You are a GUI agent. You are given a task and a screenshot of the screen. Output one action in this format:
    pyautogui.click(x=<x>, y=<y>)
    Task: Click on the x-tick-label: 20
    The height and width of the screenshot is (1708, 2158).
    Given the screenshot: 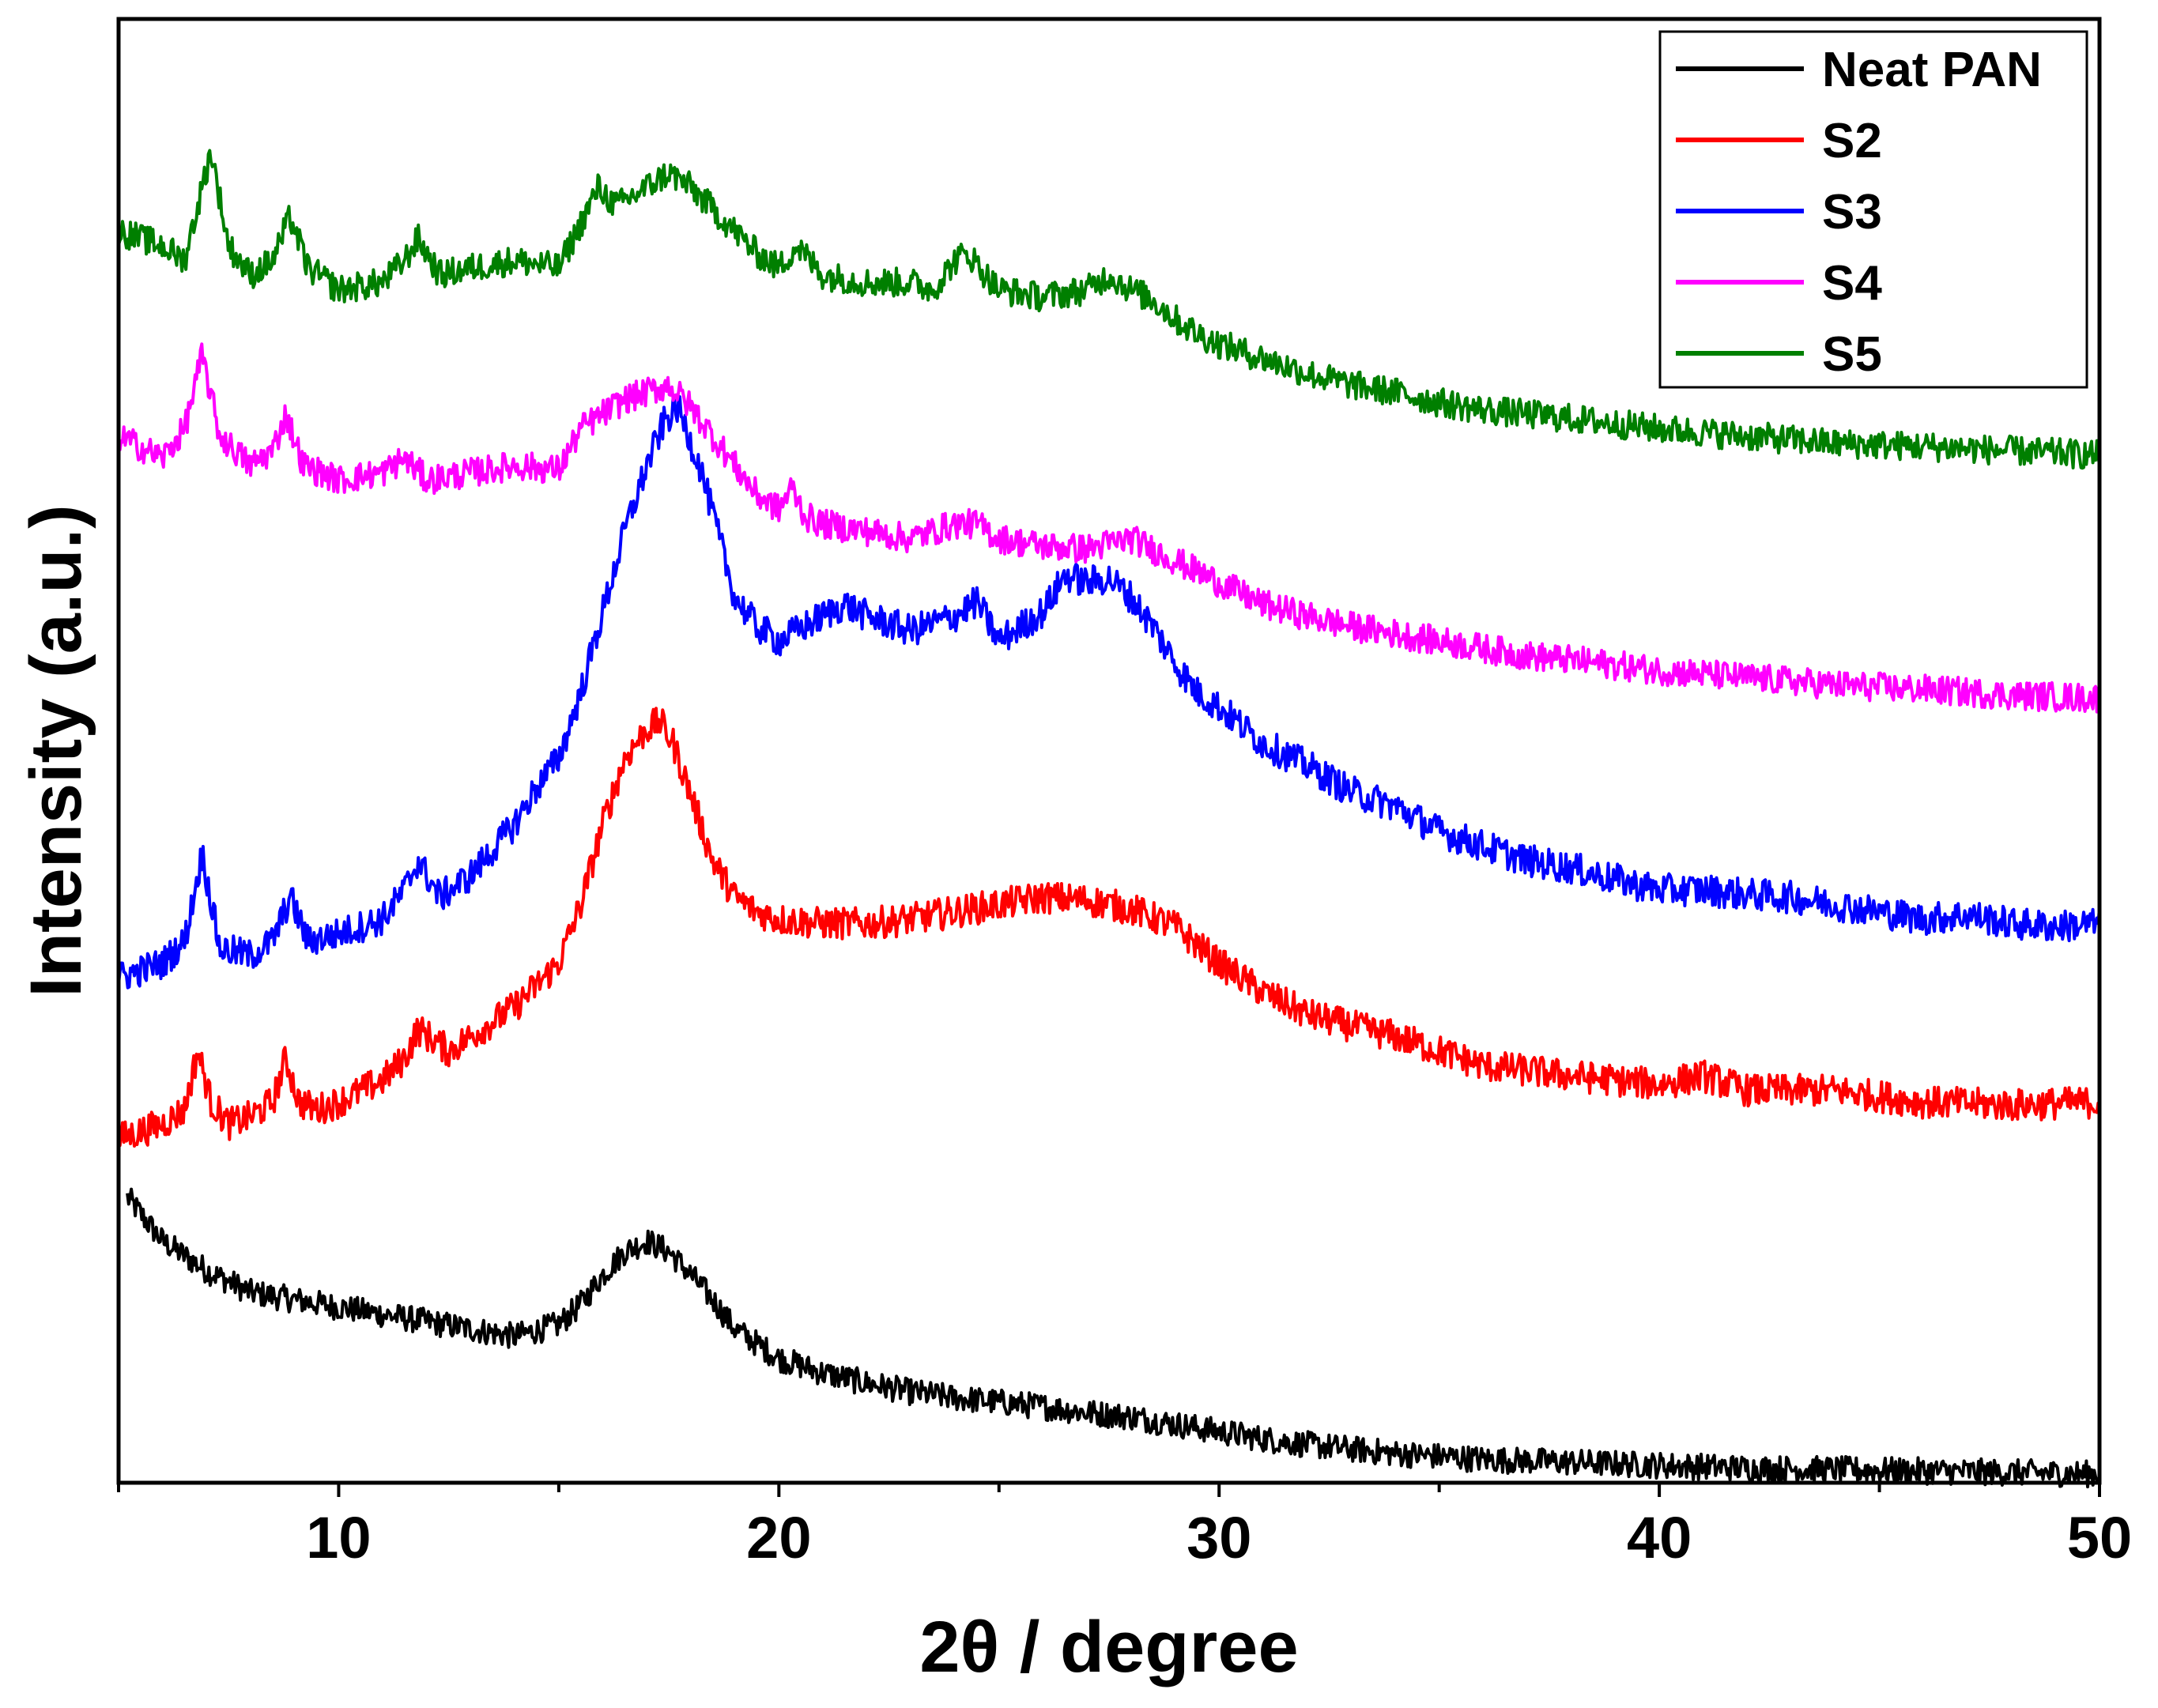 What is the action you would take?
    pyautogui.click(x=778, y=1537)
    